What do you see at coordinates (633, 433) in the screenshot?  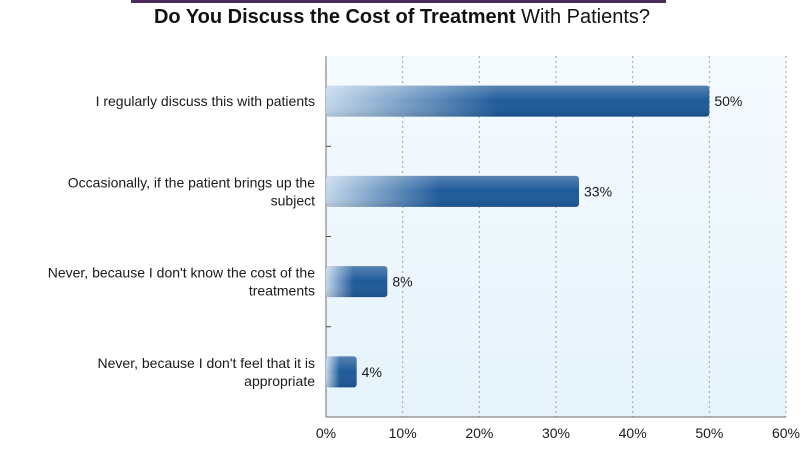 I see `x-tick-label-4: 40%` at bounding box center [633, 433].